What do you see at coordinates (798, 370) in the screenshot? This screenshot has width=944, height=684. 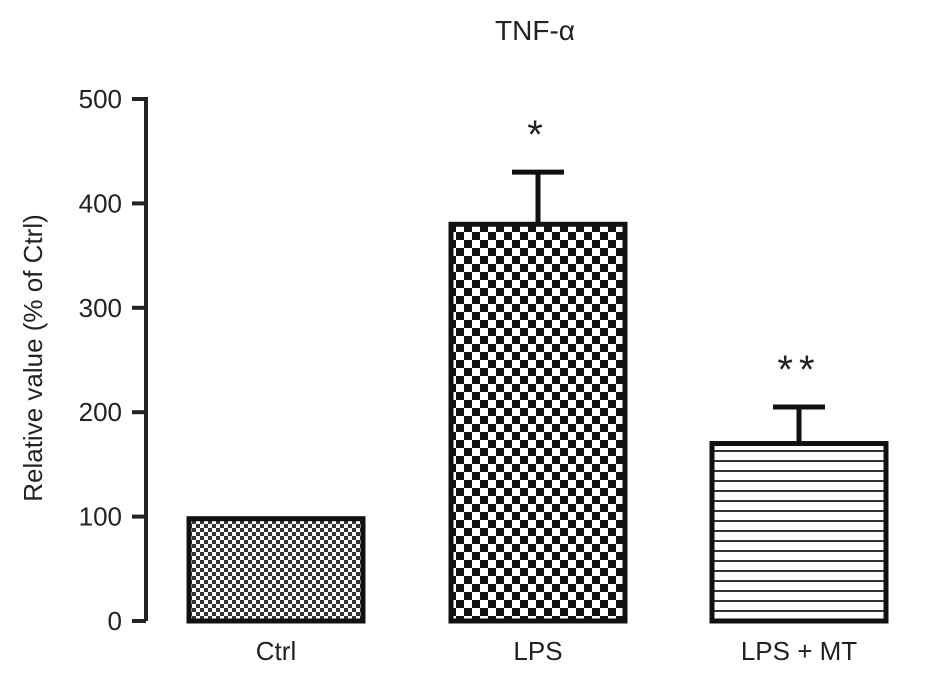 I see `significance-marker: **` at bounding box center [798, 370].